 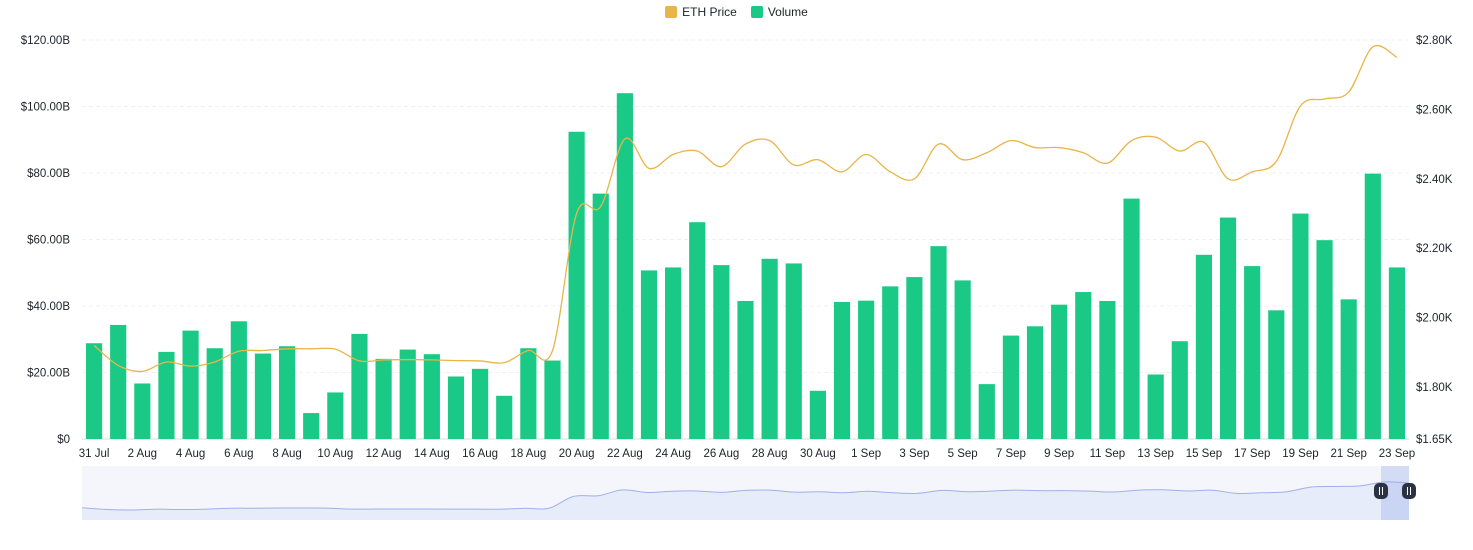 What do you see at coordinates (1434, 41) in the screenshot?
I see `y-right-tick-label: $2.80K` at bounding box center [1434, 41].